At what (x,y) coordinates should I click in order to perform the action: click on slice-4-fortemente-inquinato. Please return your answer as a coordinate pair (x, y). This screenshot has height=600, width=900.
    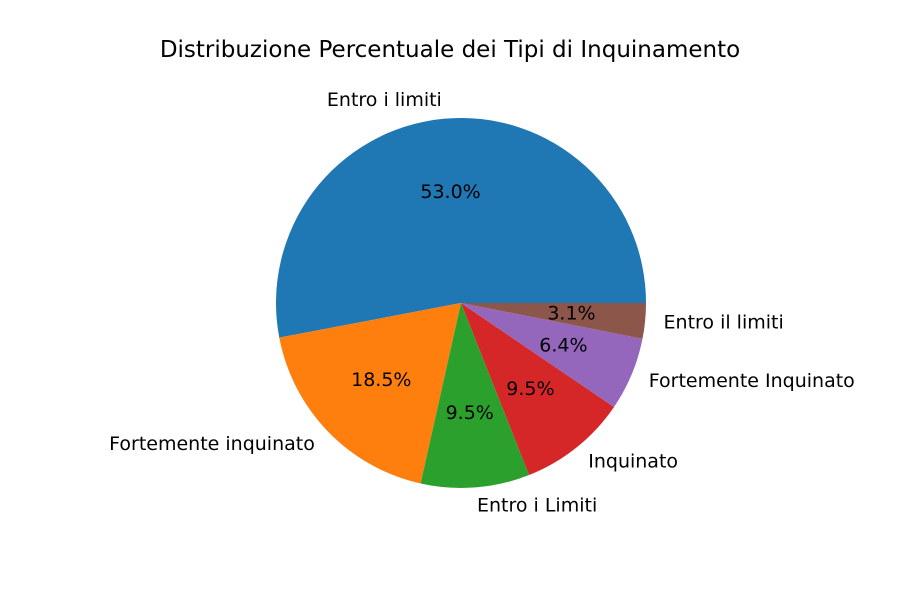
    Looking at the image, I should click on (552, 355).